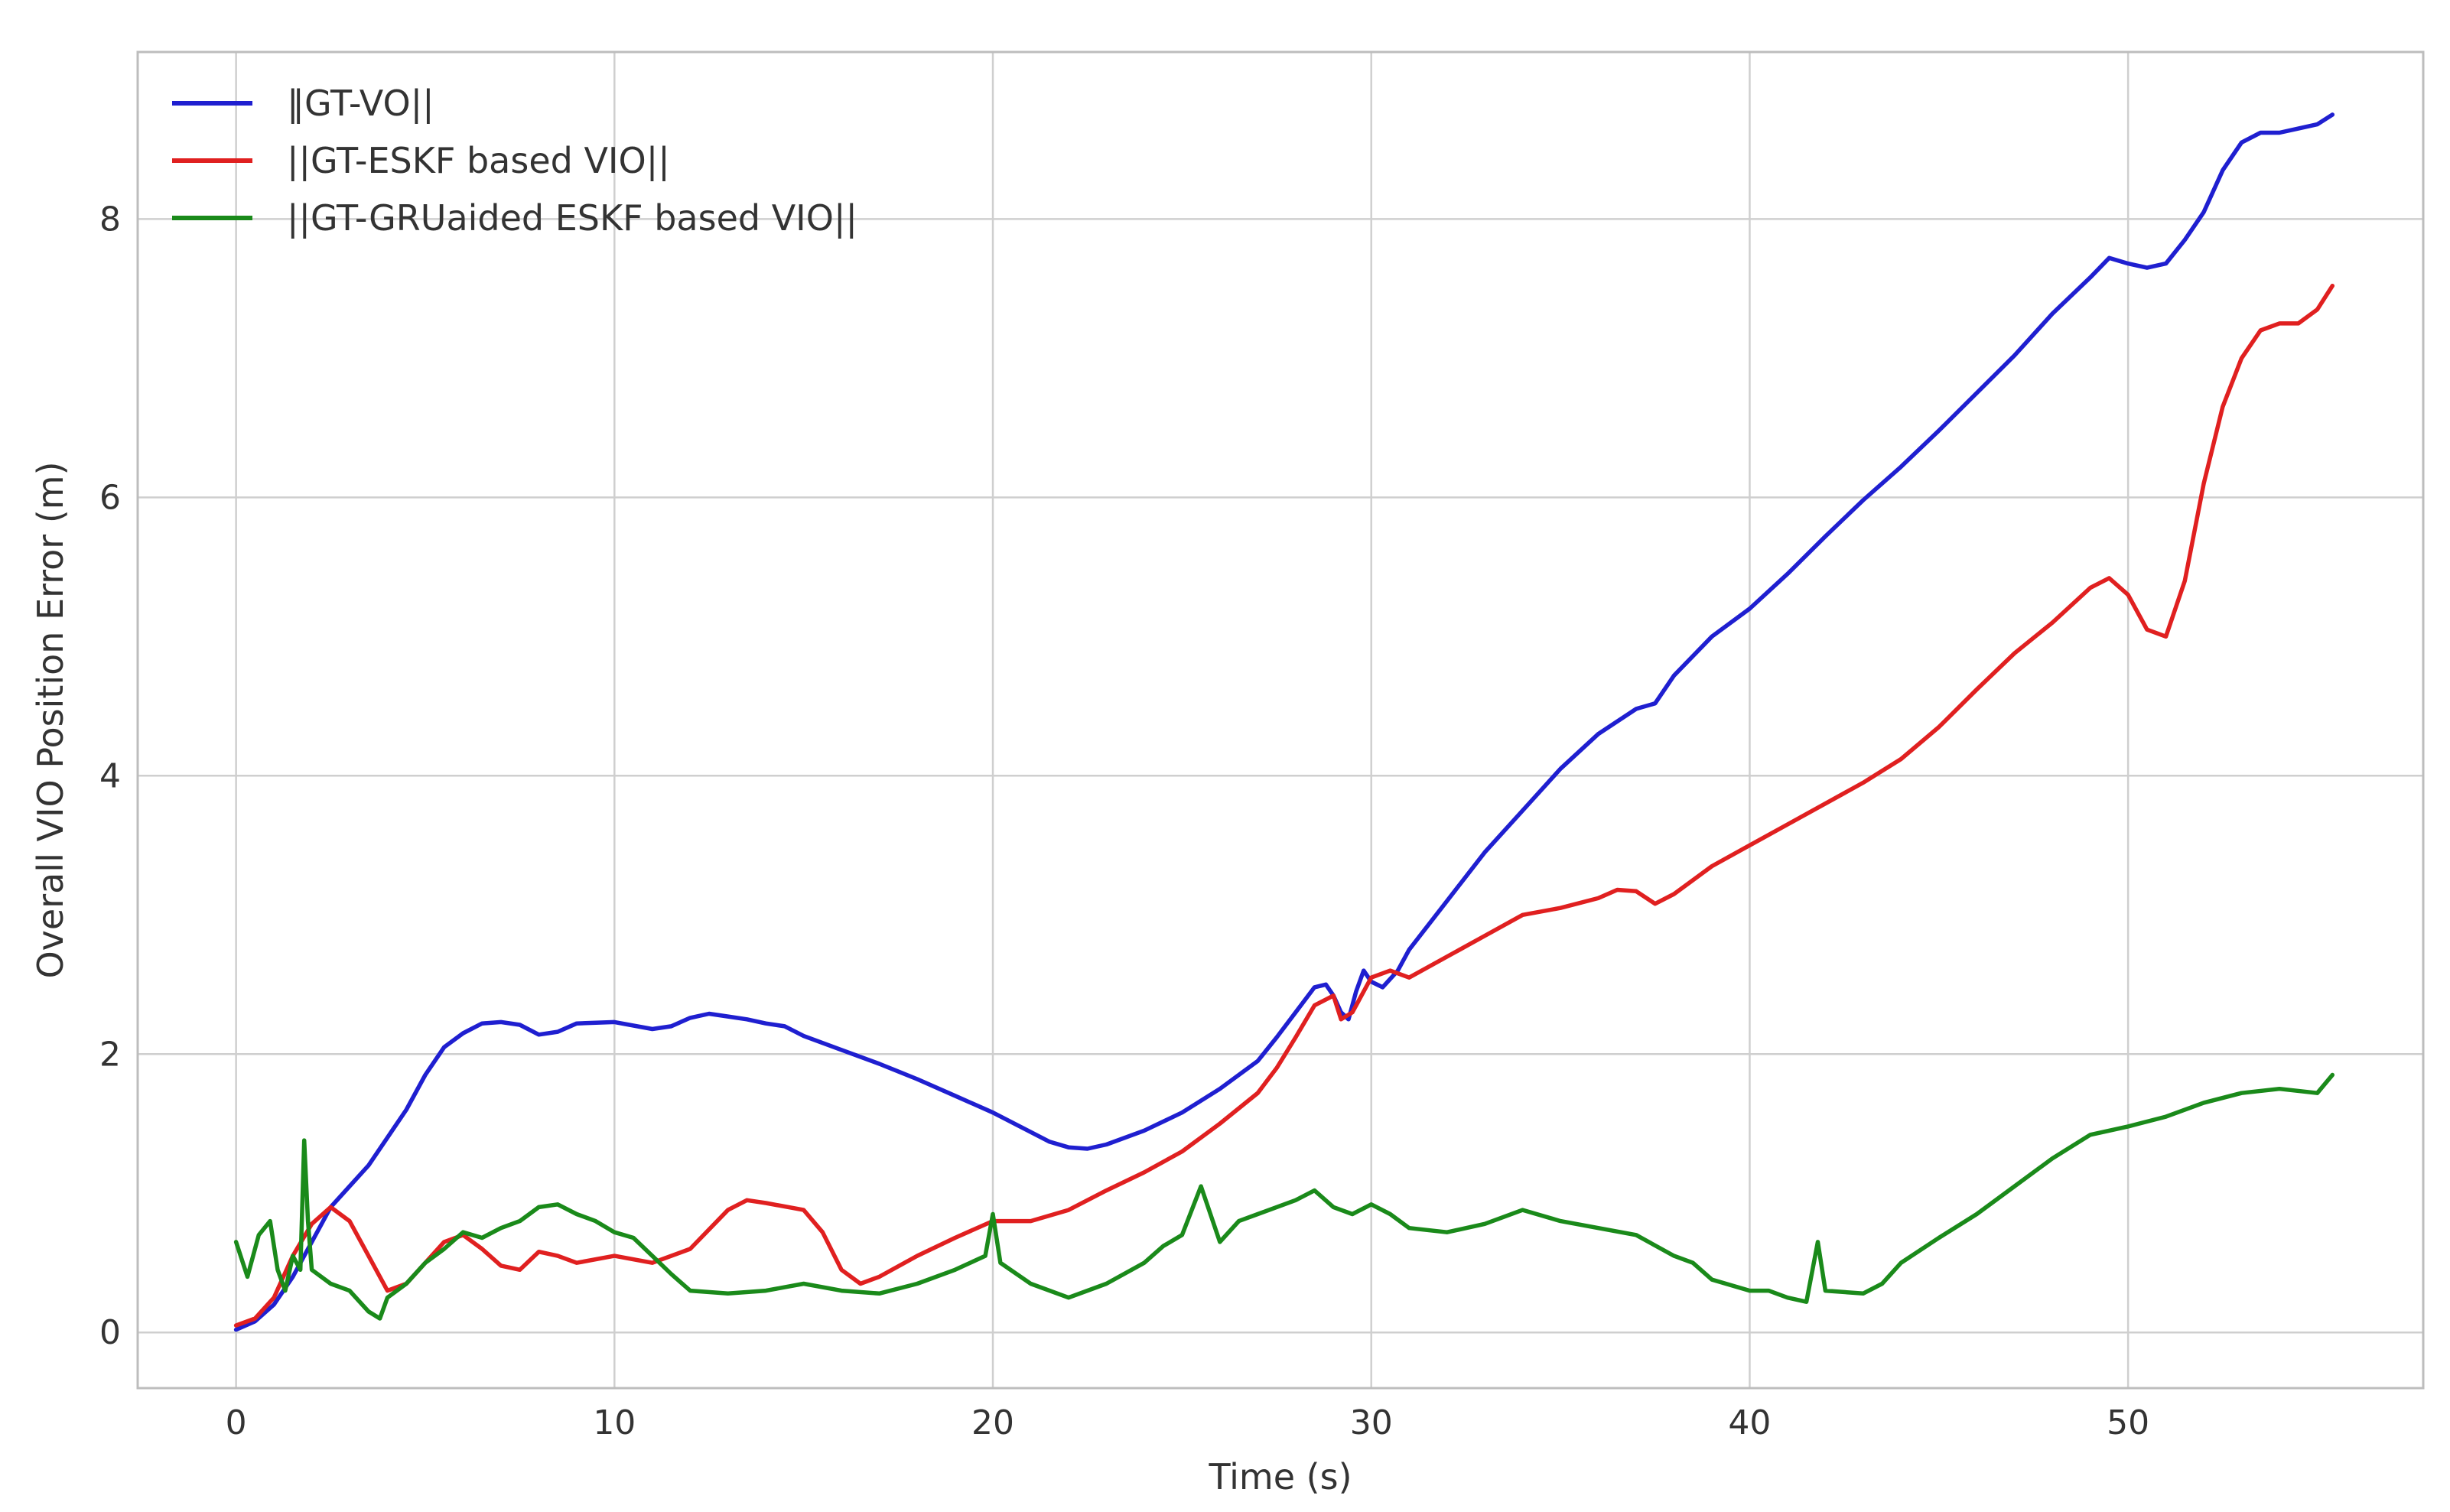 The height and width of the screenshot is (1512, 2450). Describe the element at coordinates (992, 1423) in the screenshot. I see `x-tick-label: 20` at that location.